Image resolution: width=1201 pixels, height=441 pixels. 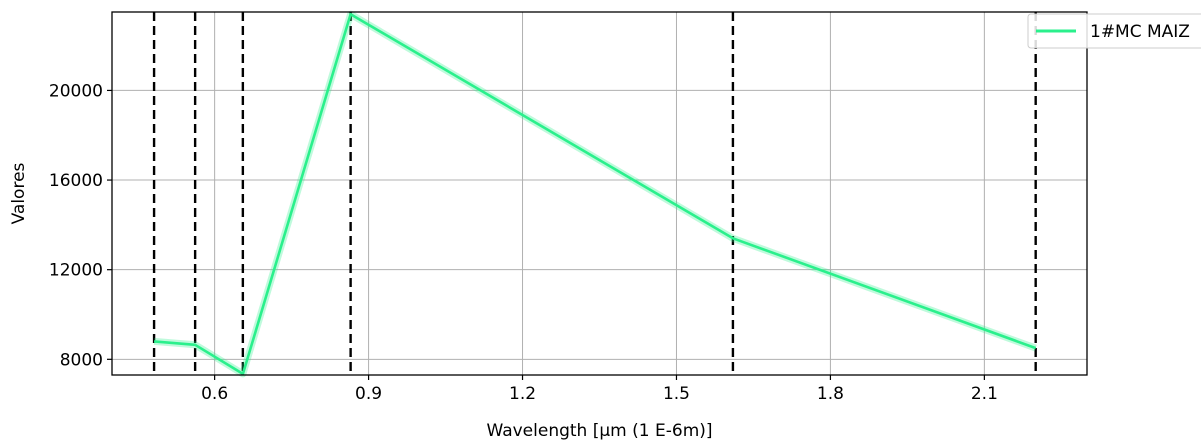 I want to click on y-axis-label: Valores, so click(x=19, y=193).